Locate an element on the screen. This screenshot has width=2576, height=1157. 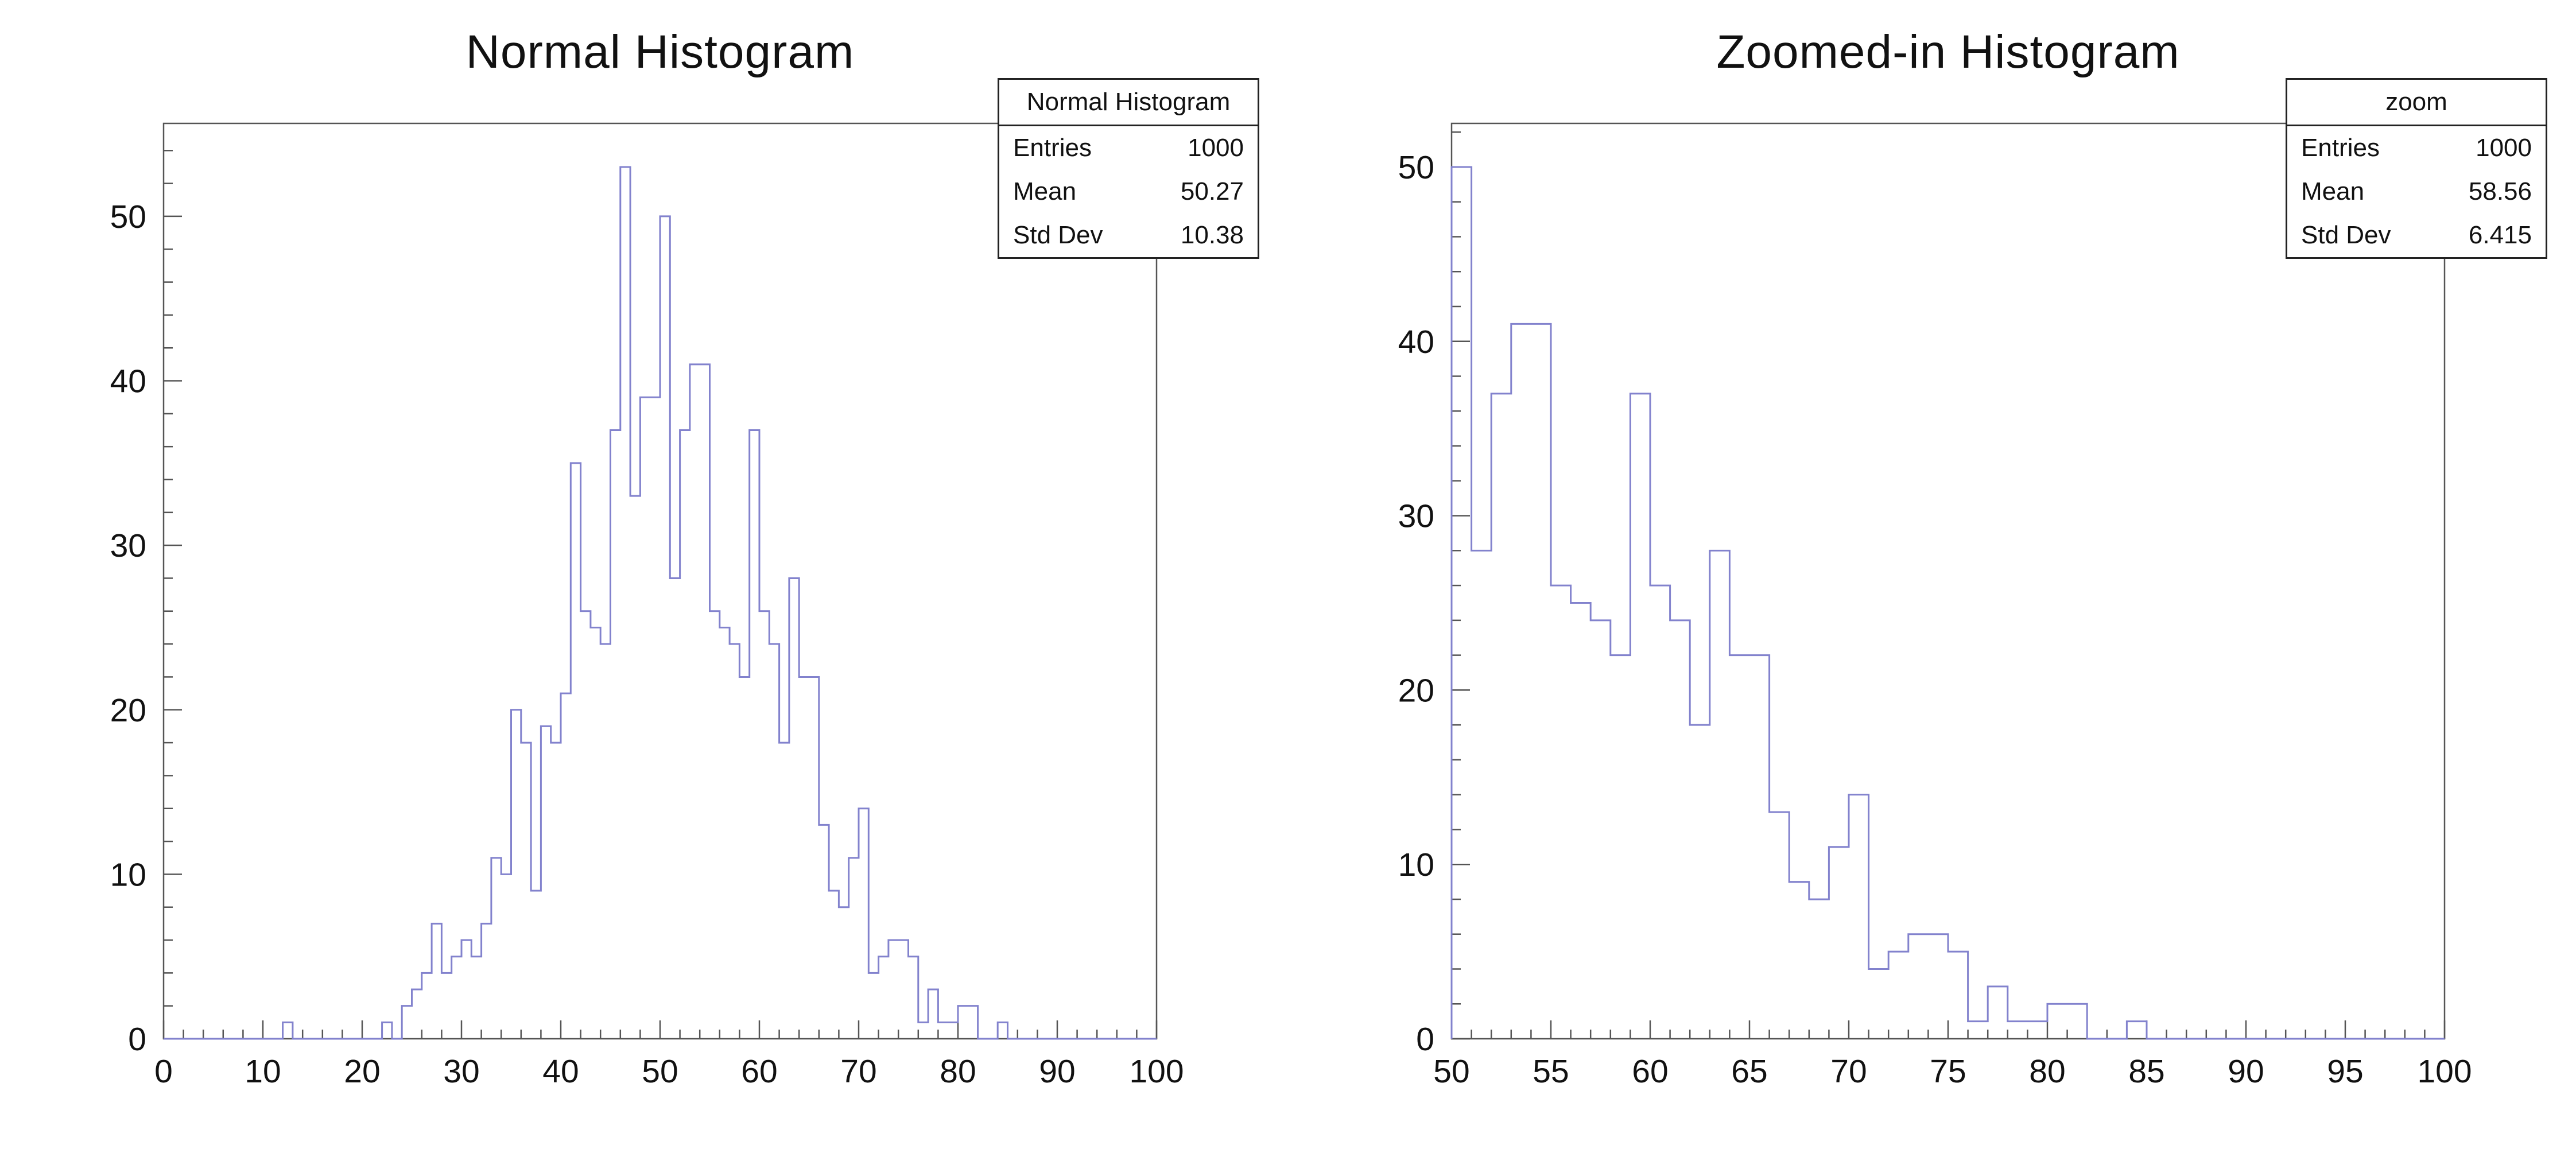
stats-box-title: zoom is located at coordinates (2416, 103).